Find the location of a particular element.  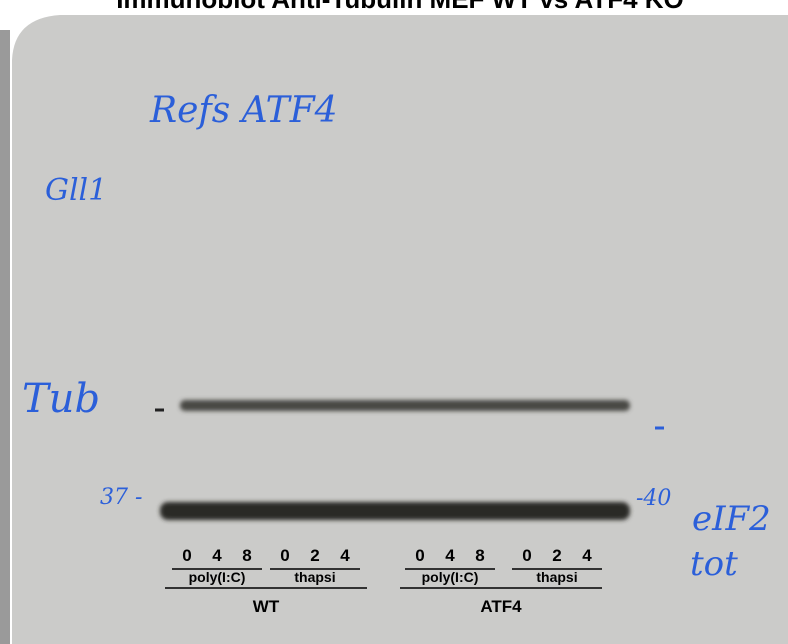

handwritten-gene: Gll1 is located at coordinates (76, 190).